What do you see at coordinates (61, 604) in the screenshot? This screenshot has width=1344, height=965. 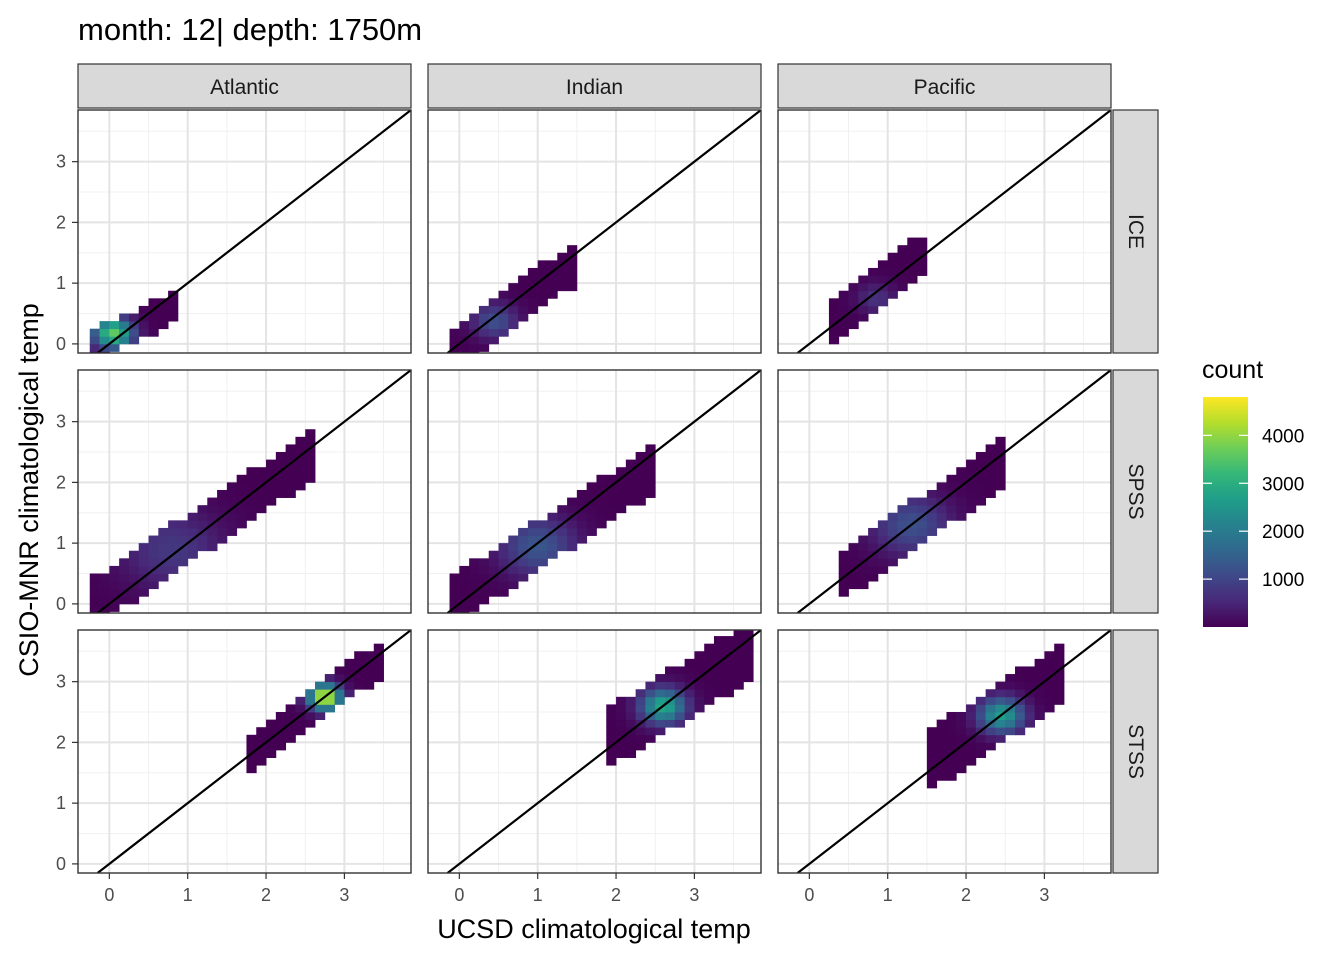 I see `y-tick-label: 0` at bounding box center [61, 604].